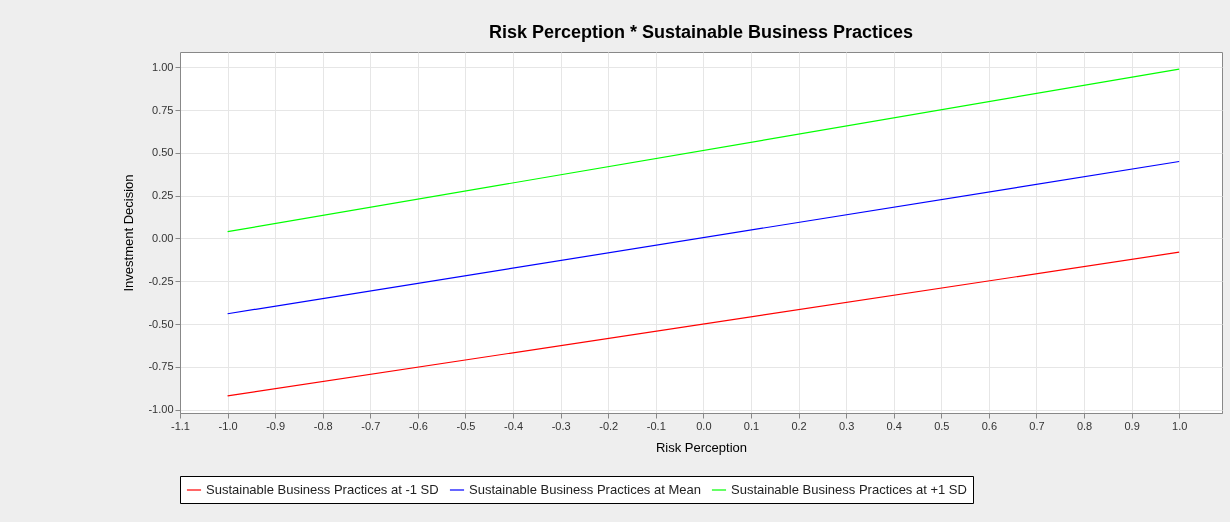 The width and height of the screenshot is (1230, 522). Describe the element at coordinates (163, 237) in the screenshot. I see `y-tick-label: 0.00` at that location.